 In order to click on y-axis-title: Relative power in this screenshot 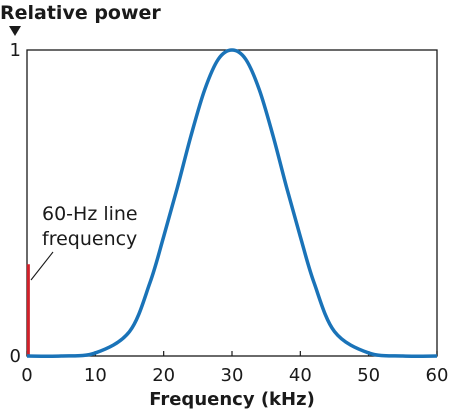, I will do `click(80, 13)`.